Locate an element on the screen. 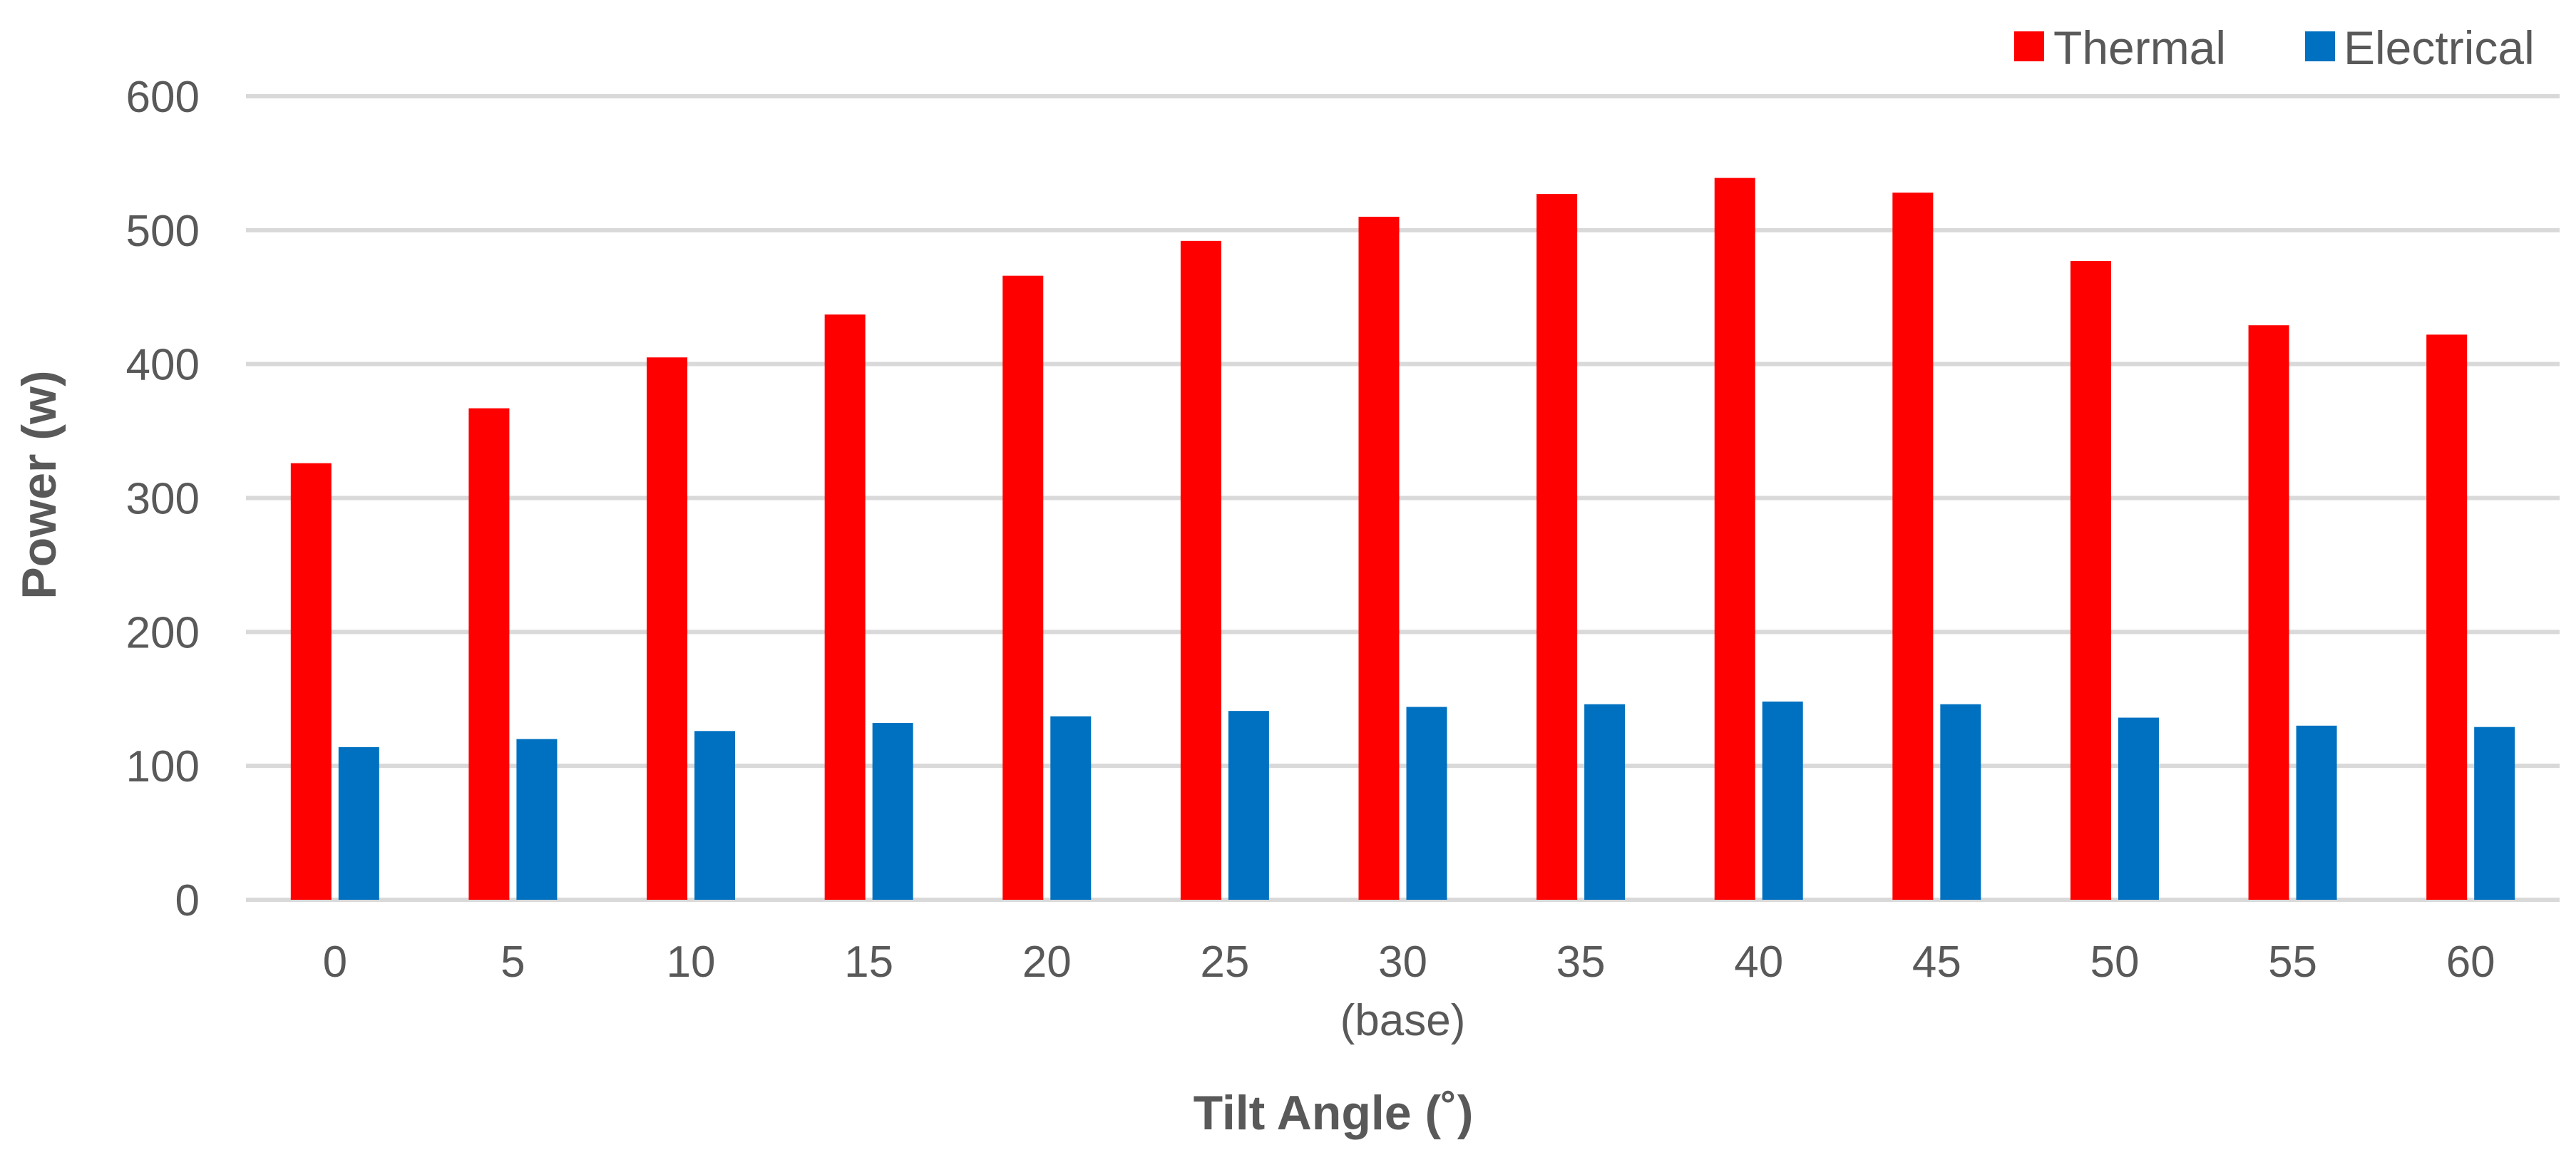 This screenshot has width=2576, height=1160. y-tick-label: 200 is located at coordinates (163, 632).